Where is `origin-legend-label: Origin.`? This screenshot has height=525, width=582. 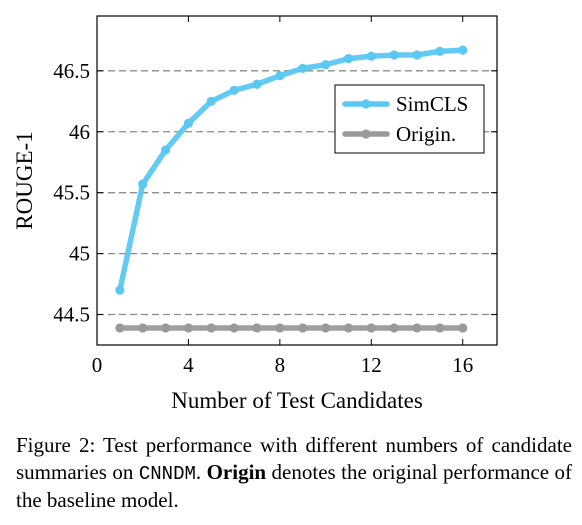
origin-legend-label: Origin. is located at coordinates (426, 134).